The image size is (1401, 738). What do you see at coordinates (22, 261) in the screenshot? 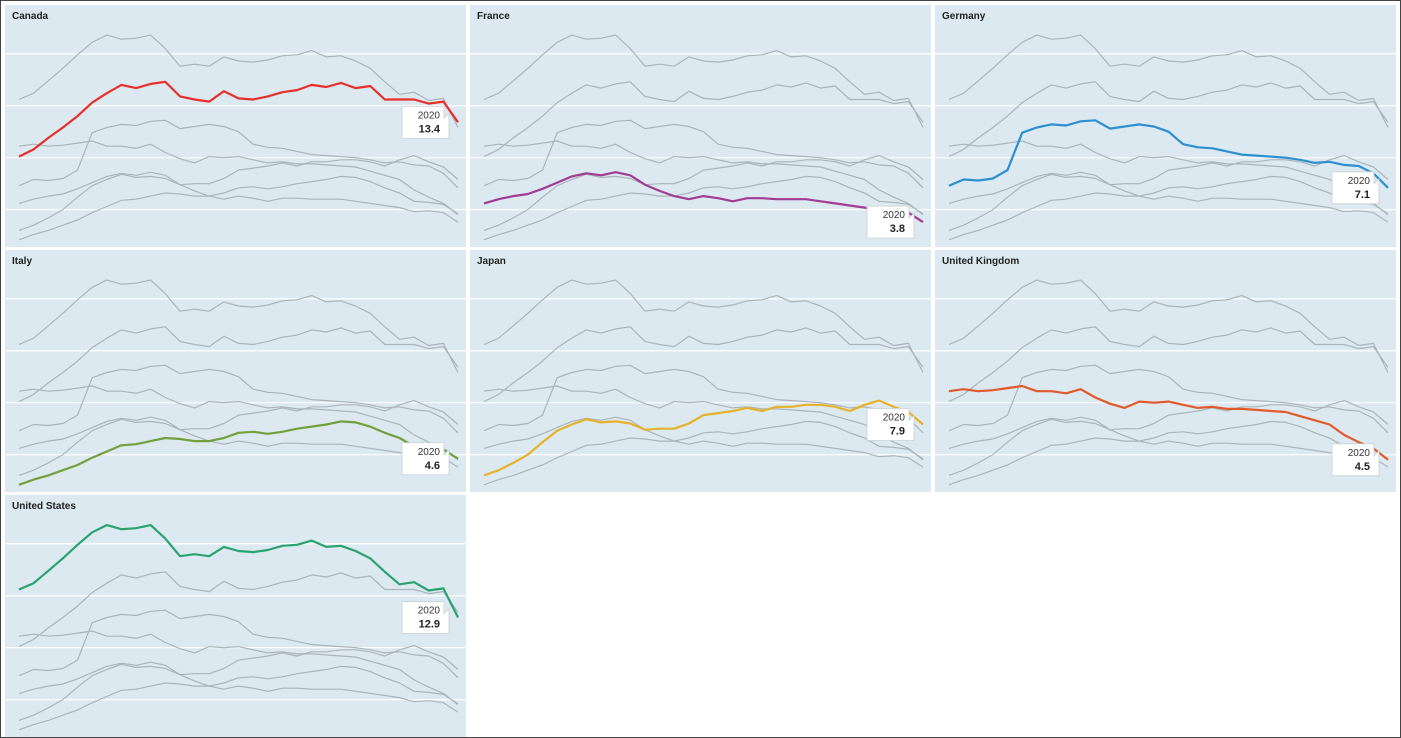
I see `panel-title: Italy` at bounding box center [22, 261].